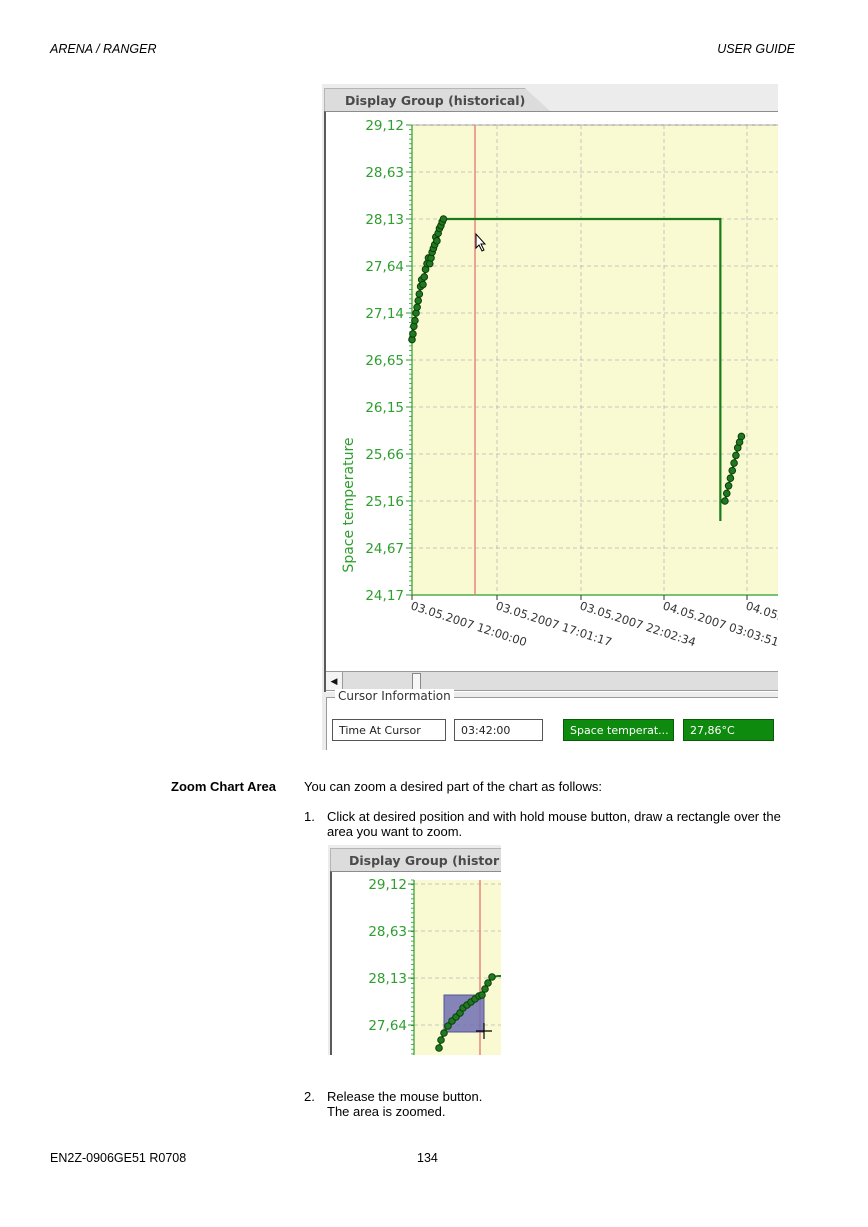 The image size is (868, 1227). Describe the element at coordinates (728, 730) in the screenshot. I see `series-value-badge: 27,86°C` at that location.